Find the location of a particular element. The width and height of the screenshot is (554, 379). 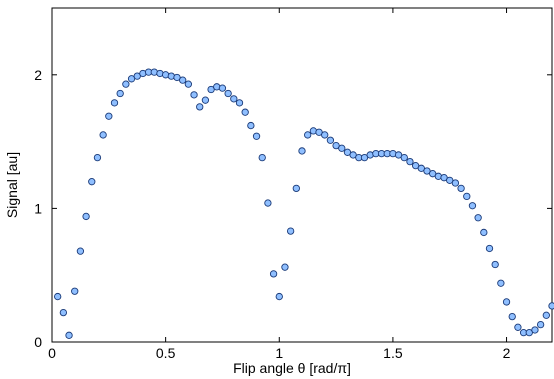

y-tick-label: 2 is located at coordinates (38, 75).